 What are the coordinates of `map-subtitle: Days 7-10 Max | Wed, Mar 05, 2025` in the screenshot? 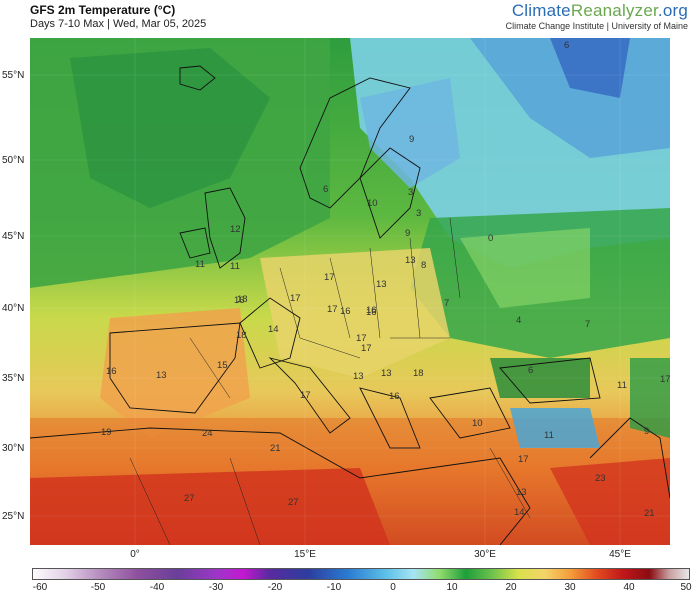 It's located at (118, 24).